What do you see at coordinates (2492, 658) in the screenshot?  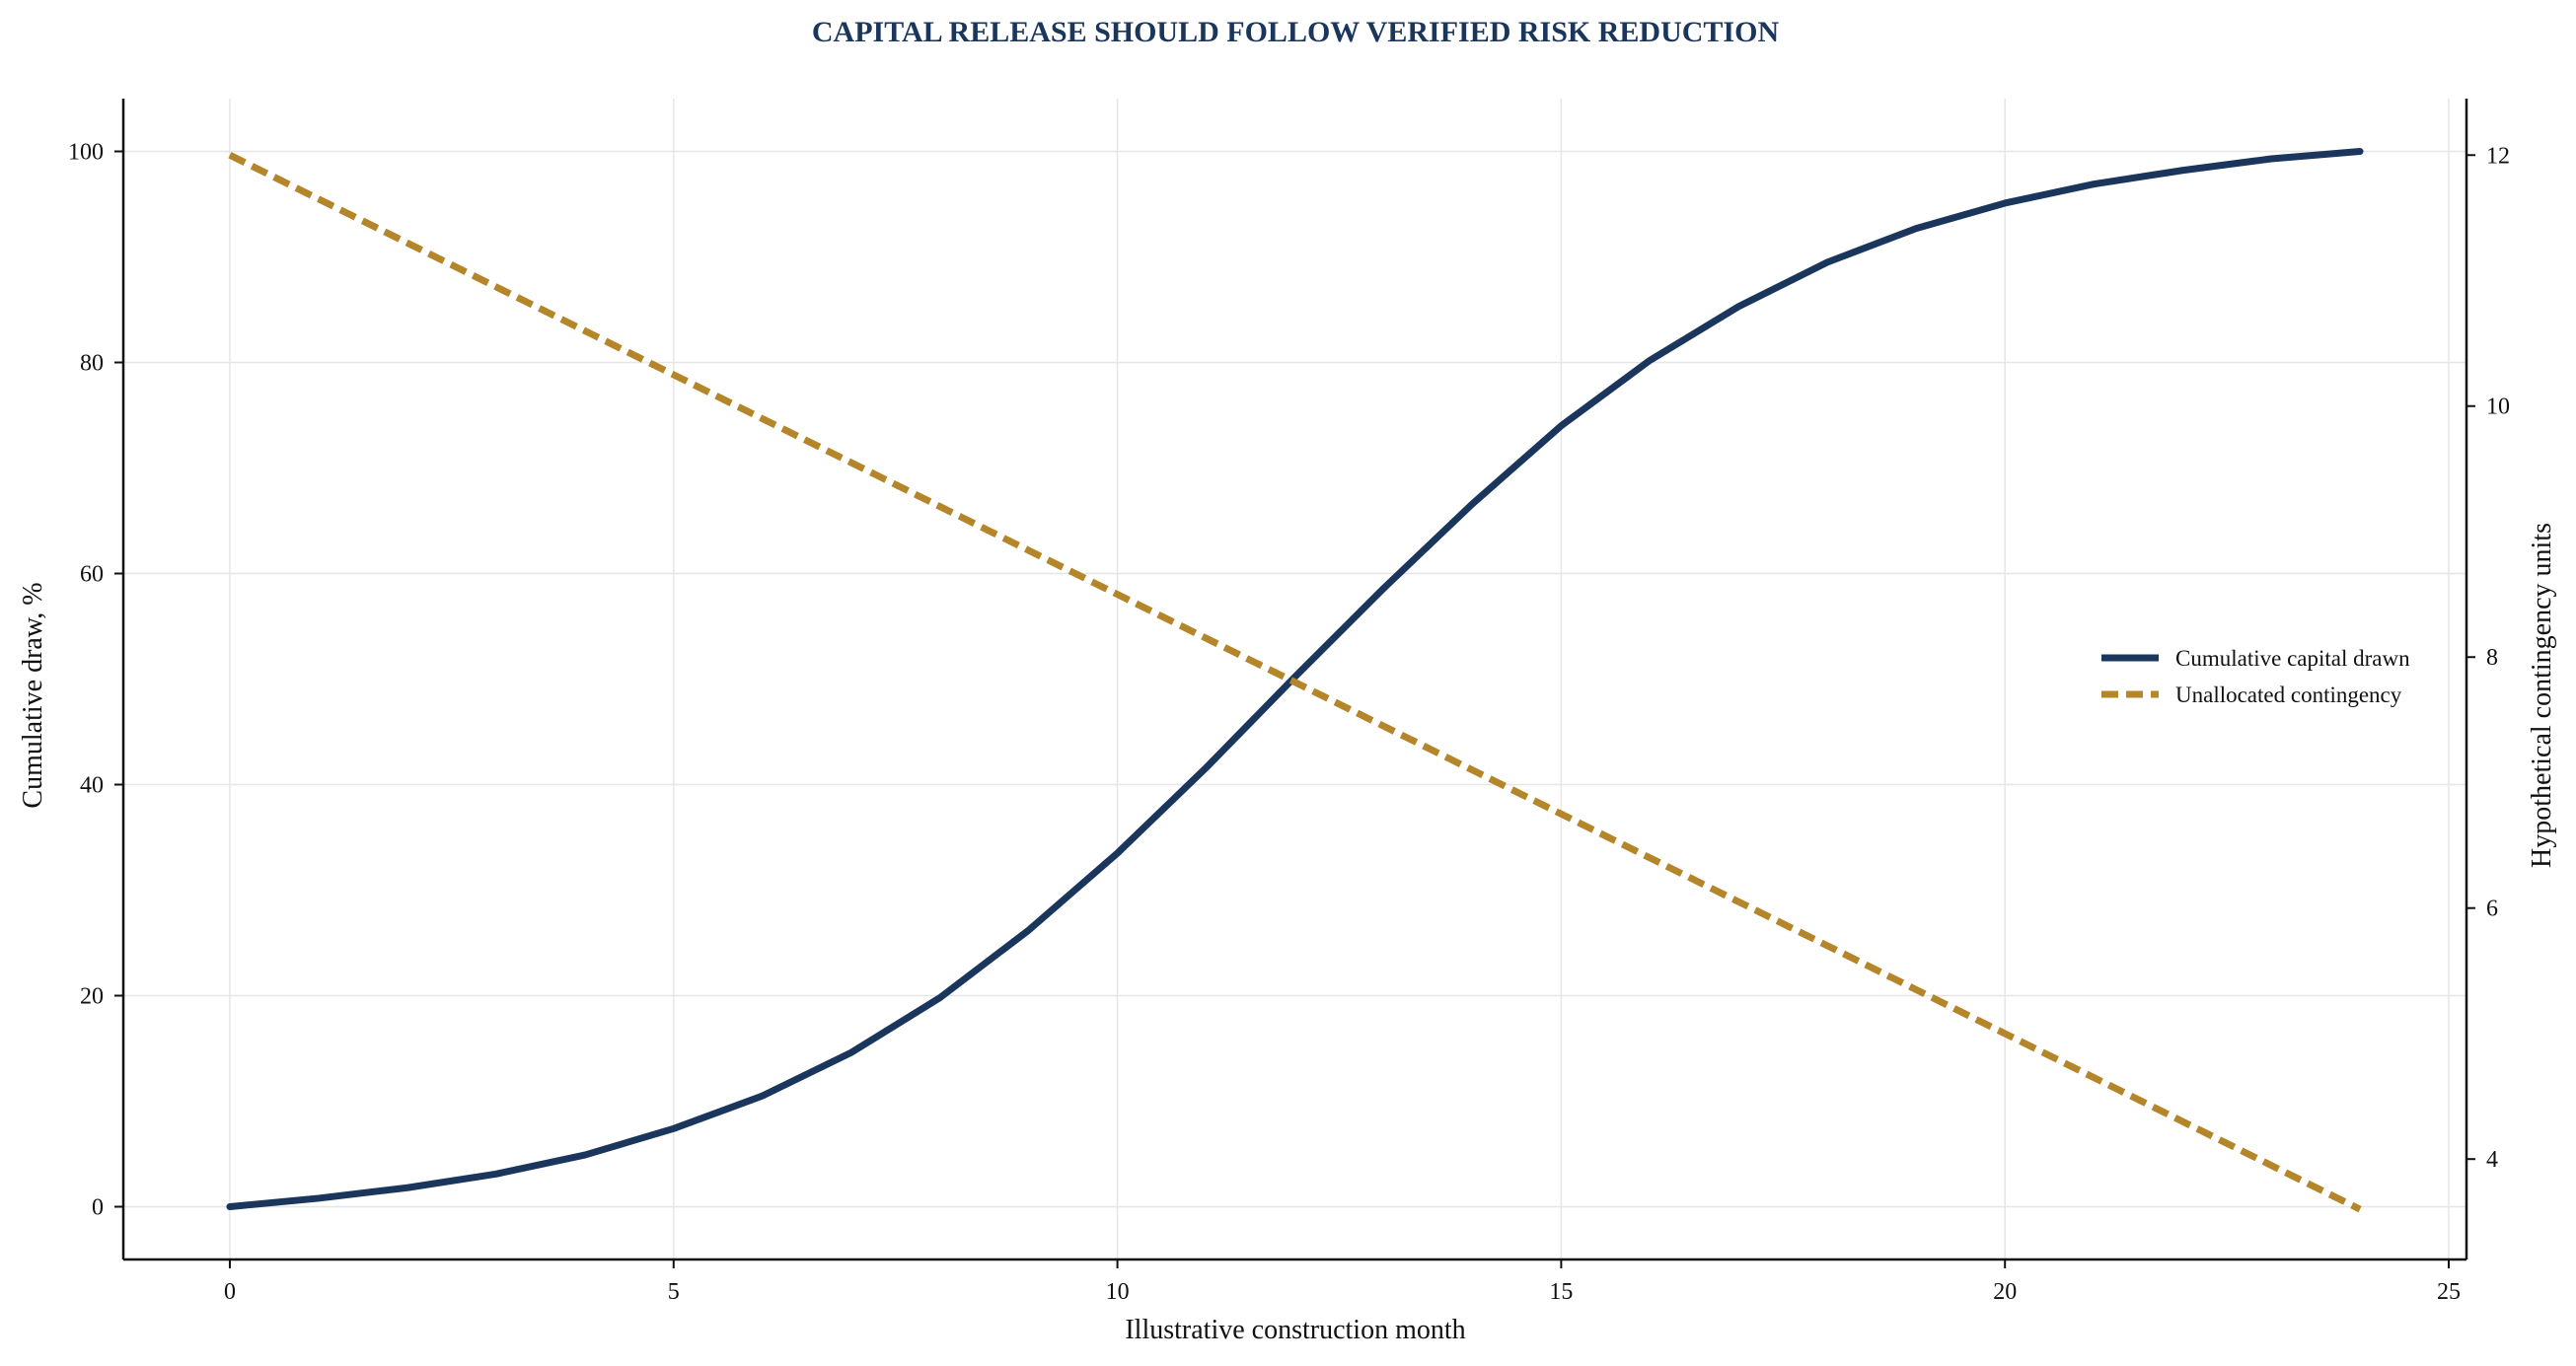 I see `y2-tick-label: 8` at bounding box center [2492, 658].